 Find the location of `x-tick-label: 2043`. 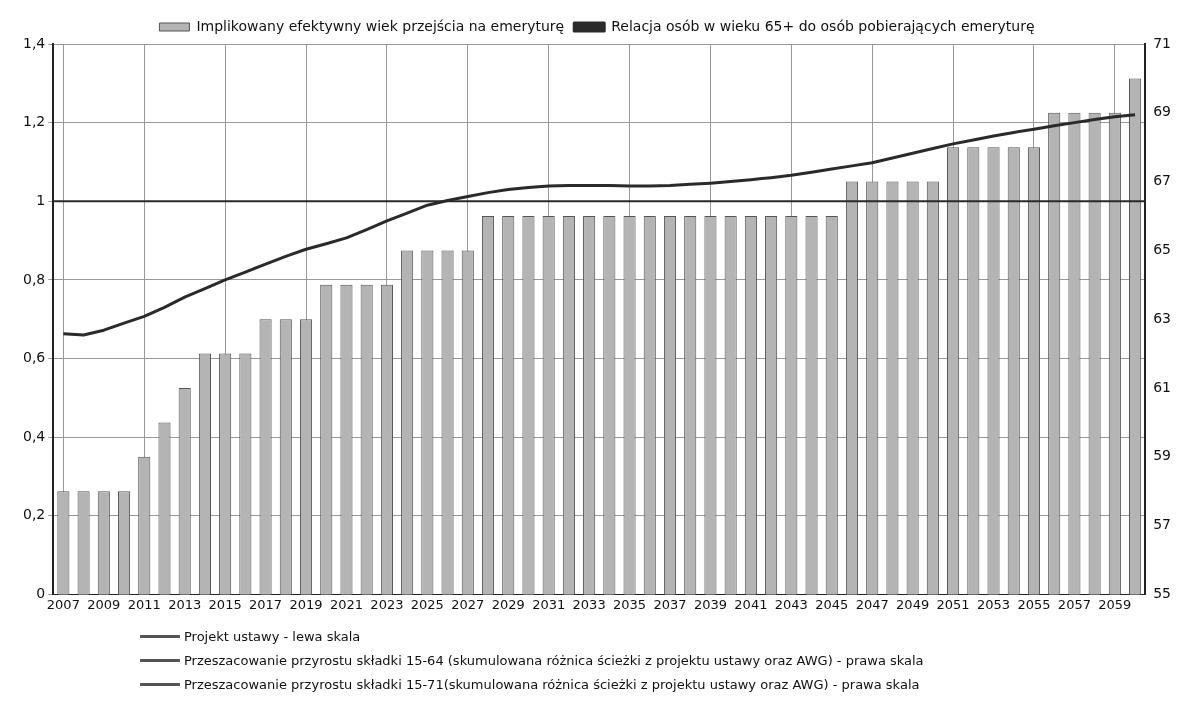

x-tick-label: 2043 is located at coordinates (791, 604).